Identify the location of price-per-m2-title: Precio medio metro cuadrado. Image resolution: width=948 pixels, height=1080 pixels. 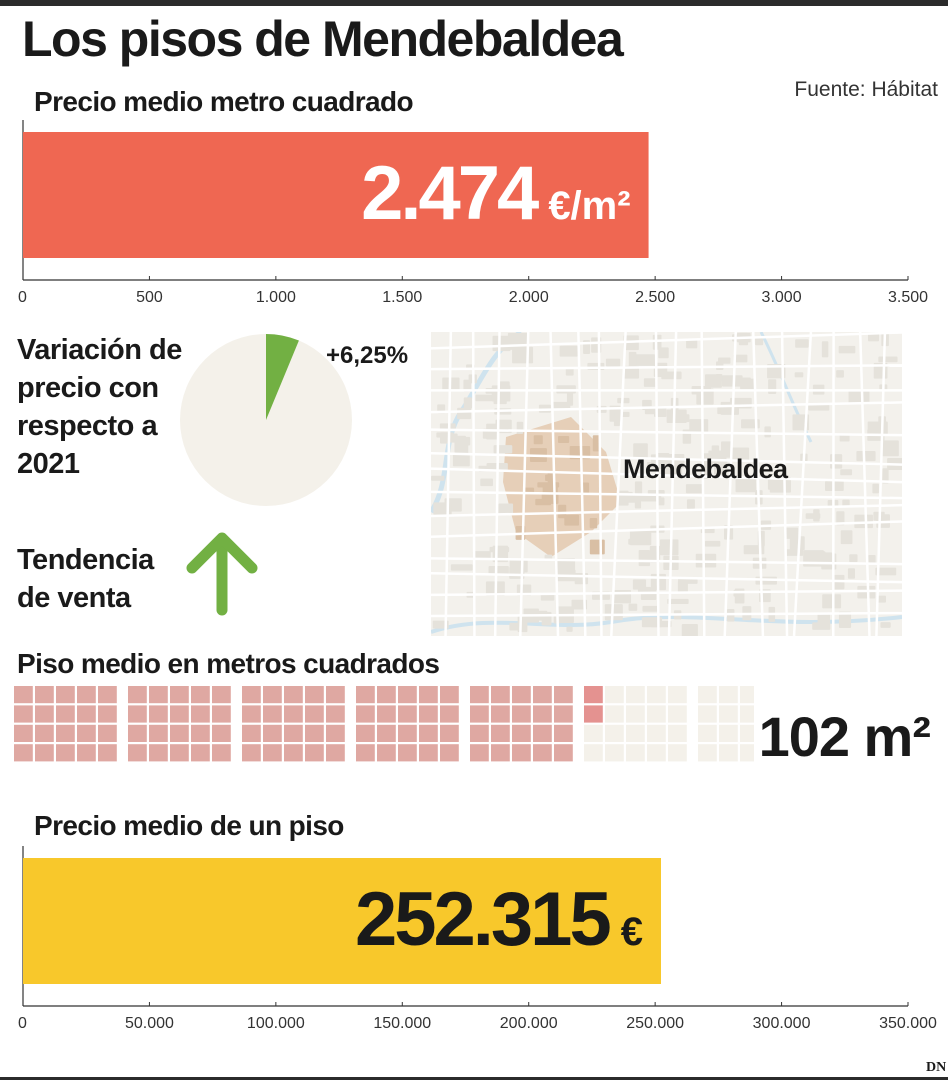
(224, 101).